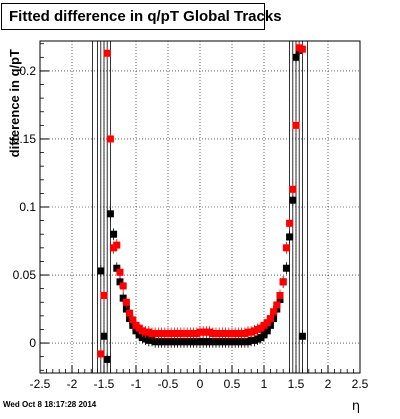  Describe the element at coordinates (27, 207) in the screenshot. I see `y-tick-label: 0.1` at that location.